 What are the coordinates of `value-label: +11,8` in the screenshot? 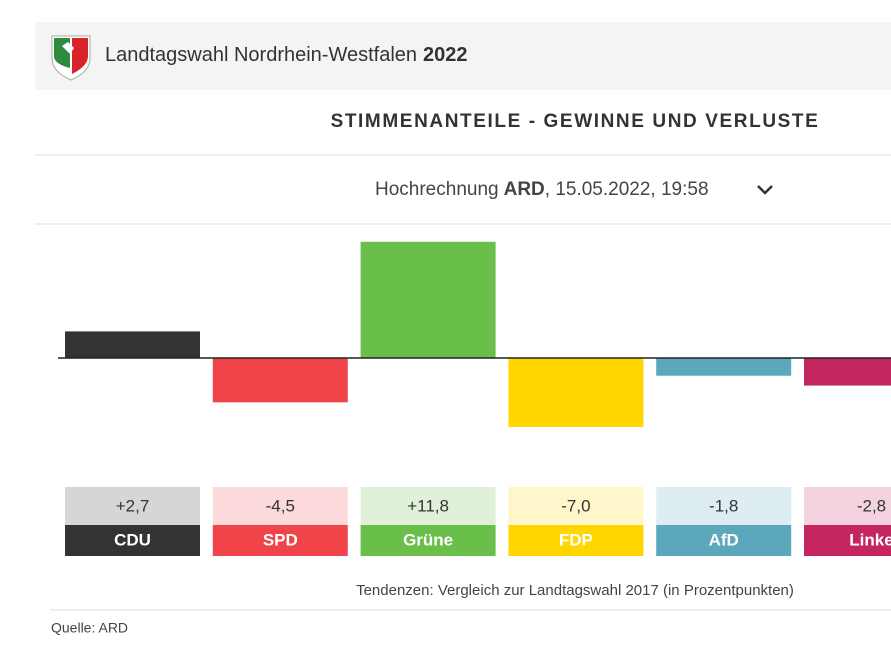 It's located at (428, 505).